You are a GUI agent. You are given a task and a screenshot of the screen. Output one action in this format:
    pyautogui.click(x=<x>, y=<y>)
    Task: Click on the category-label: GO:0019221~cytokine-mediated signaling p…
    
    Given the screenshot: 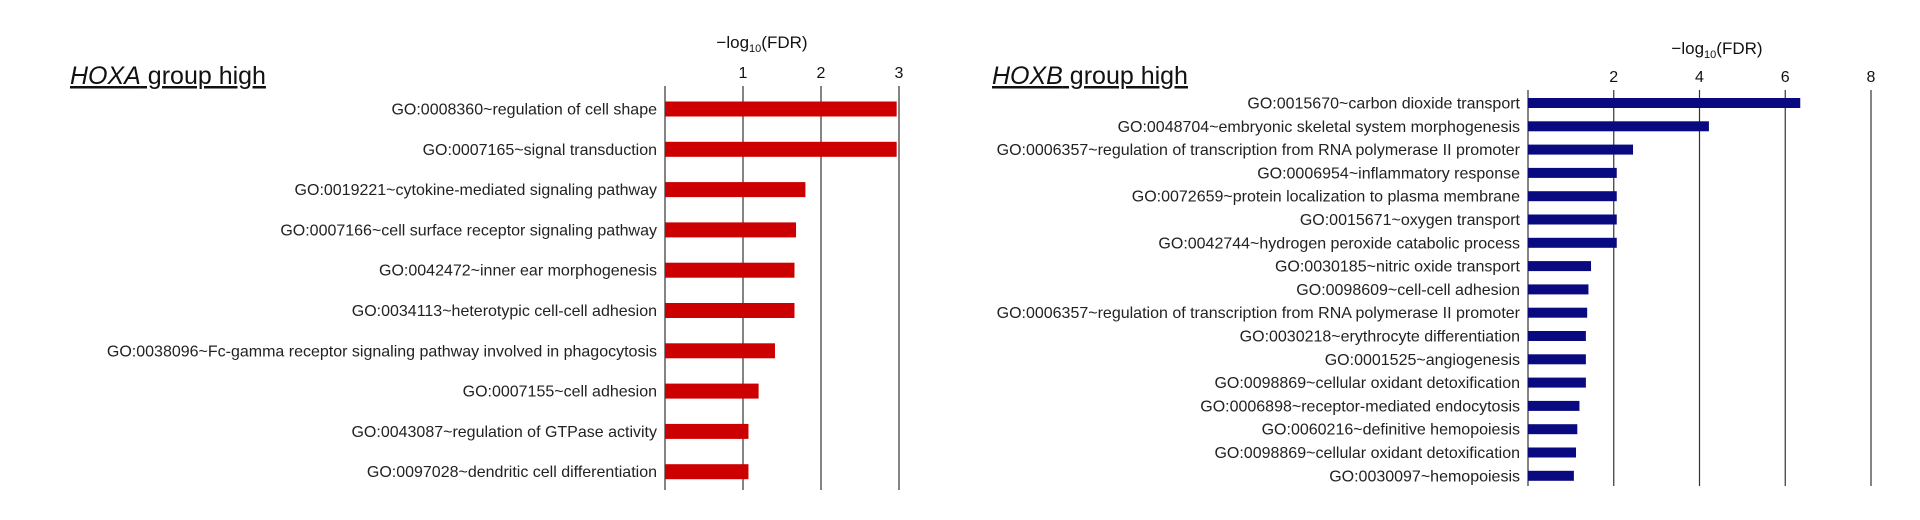 What is the action you would take?
    pyautogui.click(x=476, y=190)
    